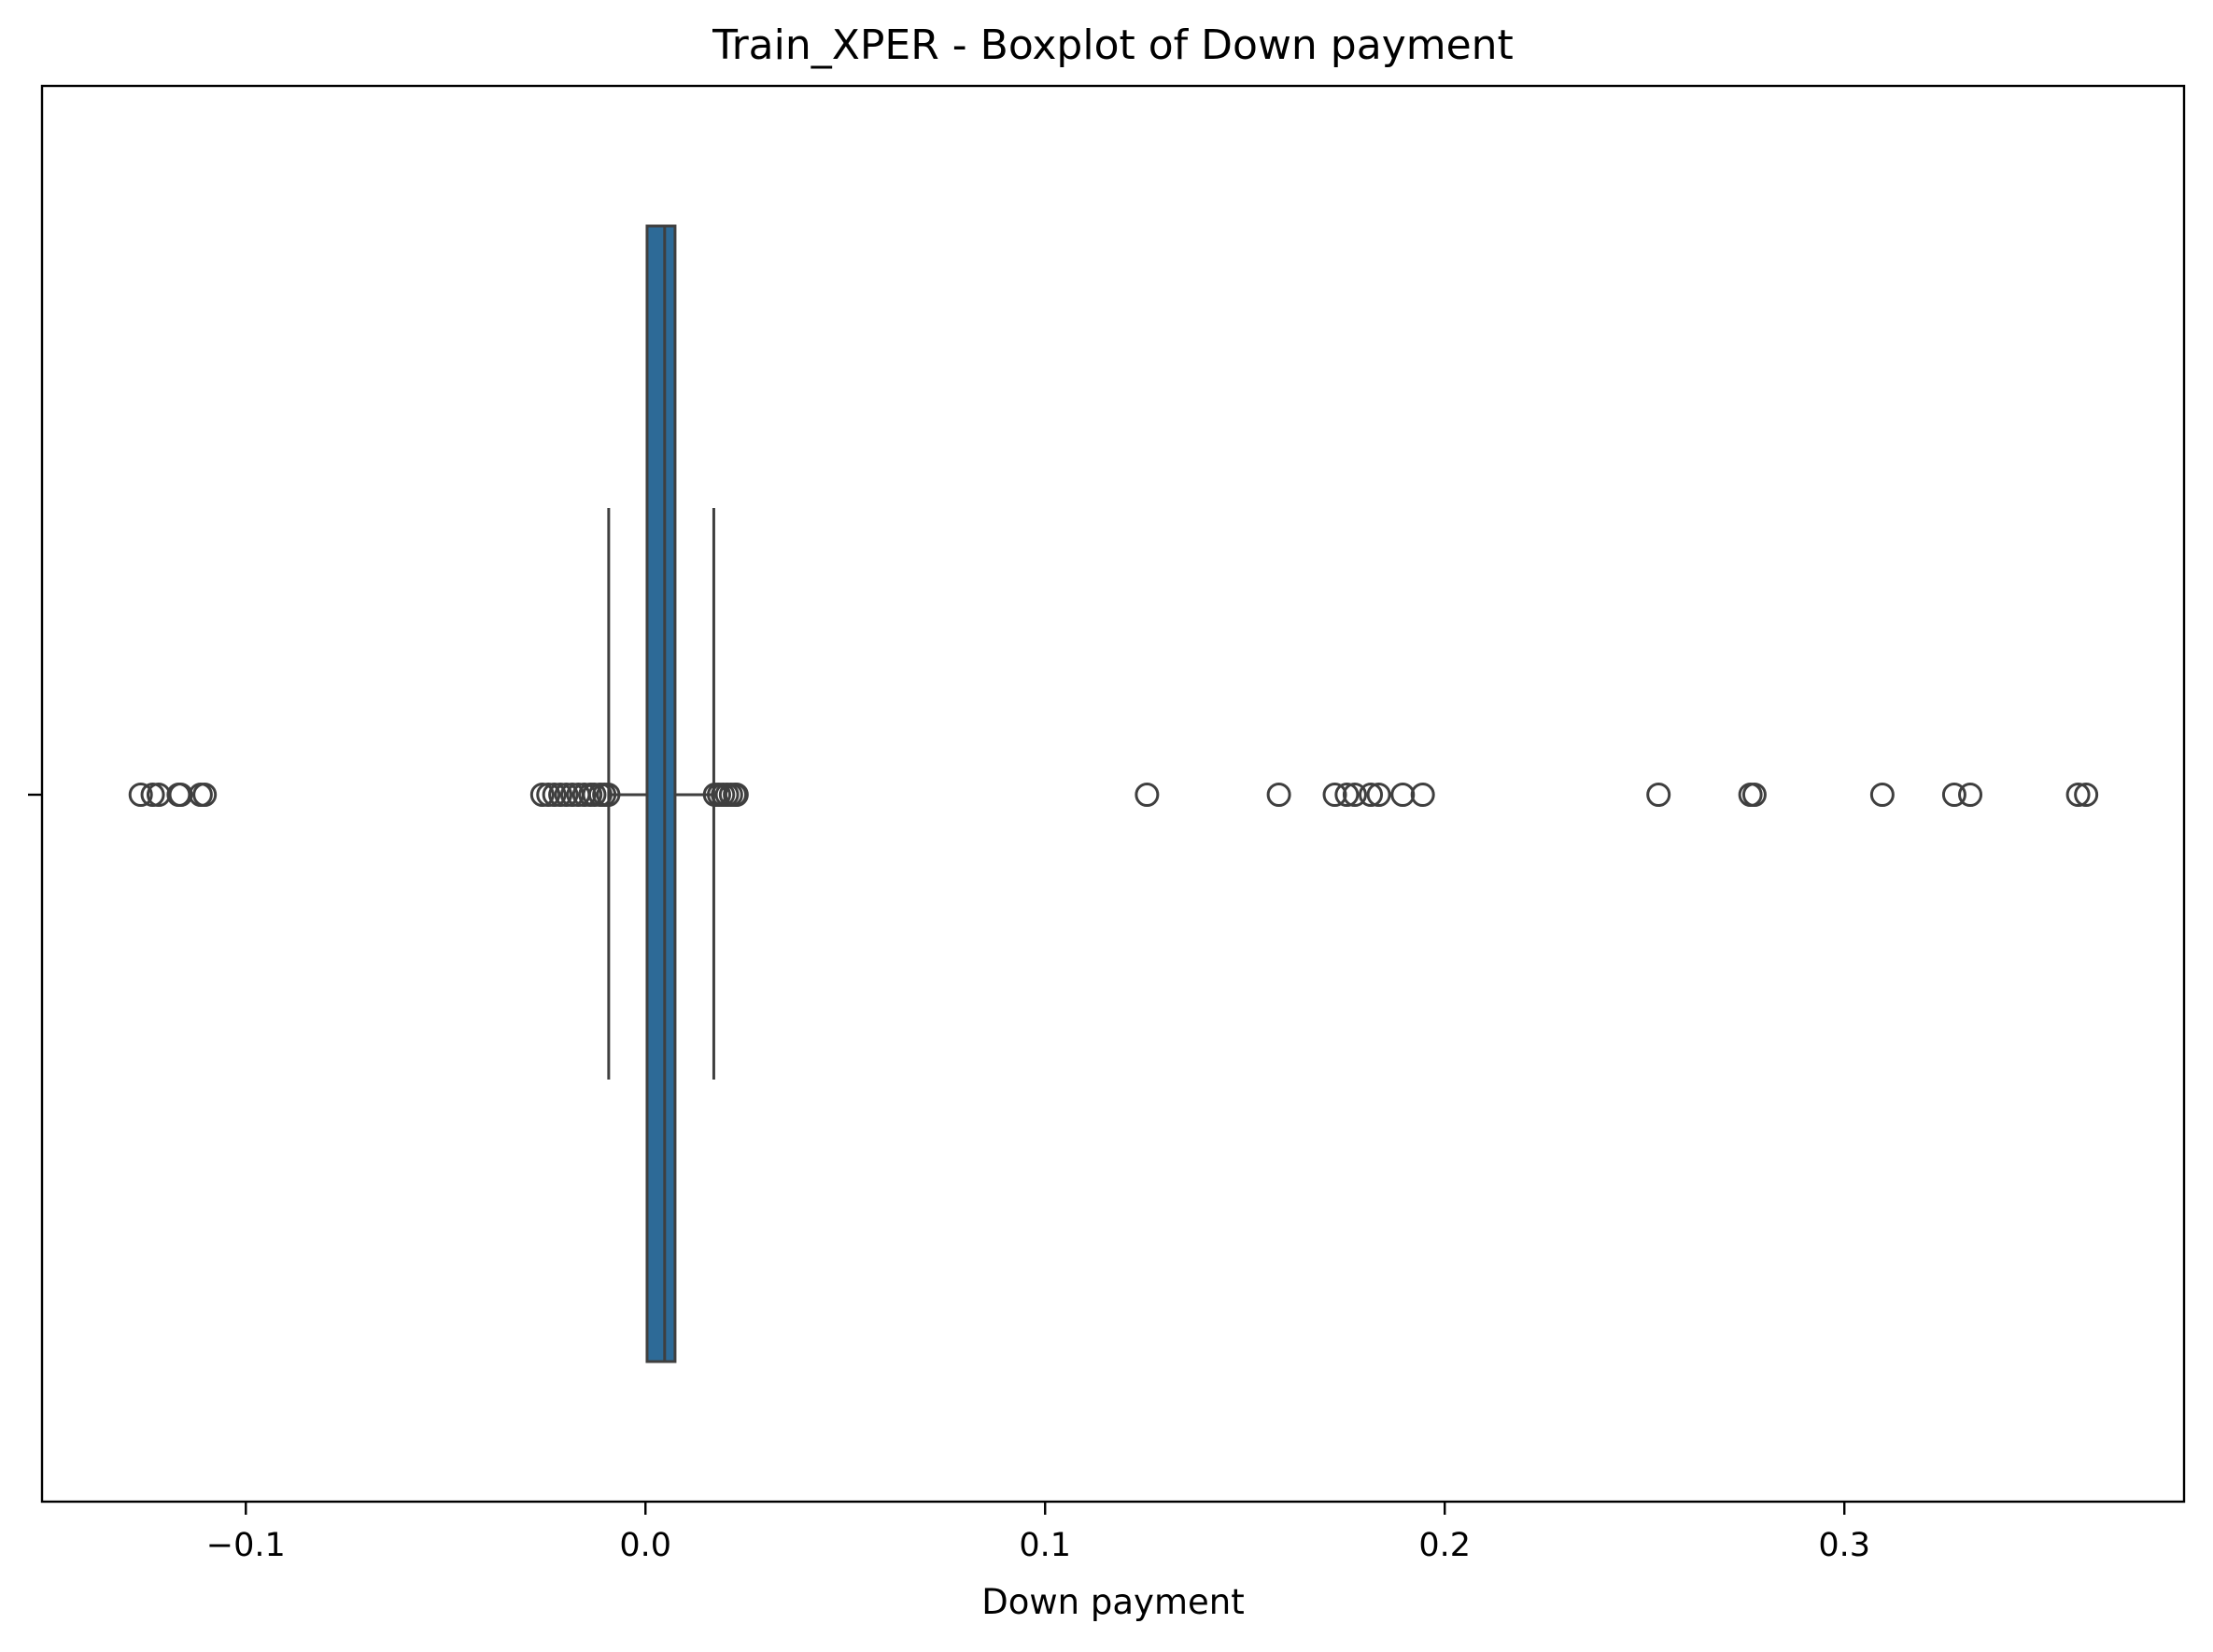 The image size is (2213, 1652). Describe the element at coordinates (246, 1545) in the screenshot. I see `x-tick-label: −0.1` at that location.